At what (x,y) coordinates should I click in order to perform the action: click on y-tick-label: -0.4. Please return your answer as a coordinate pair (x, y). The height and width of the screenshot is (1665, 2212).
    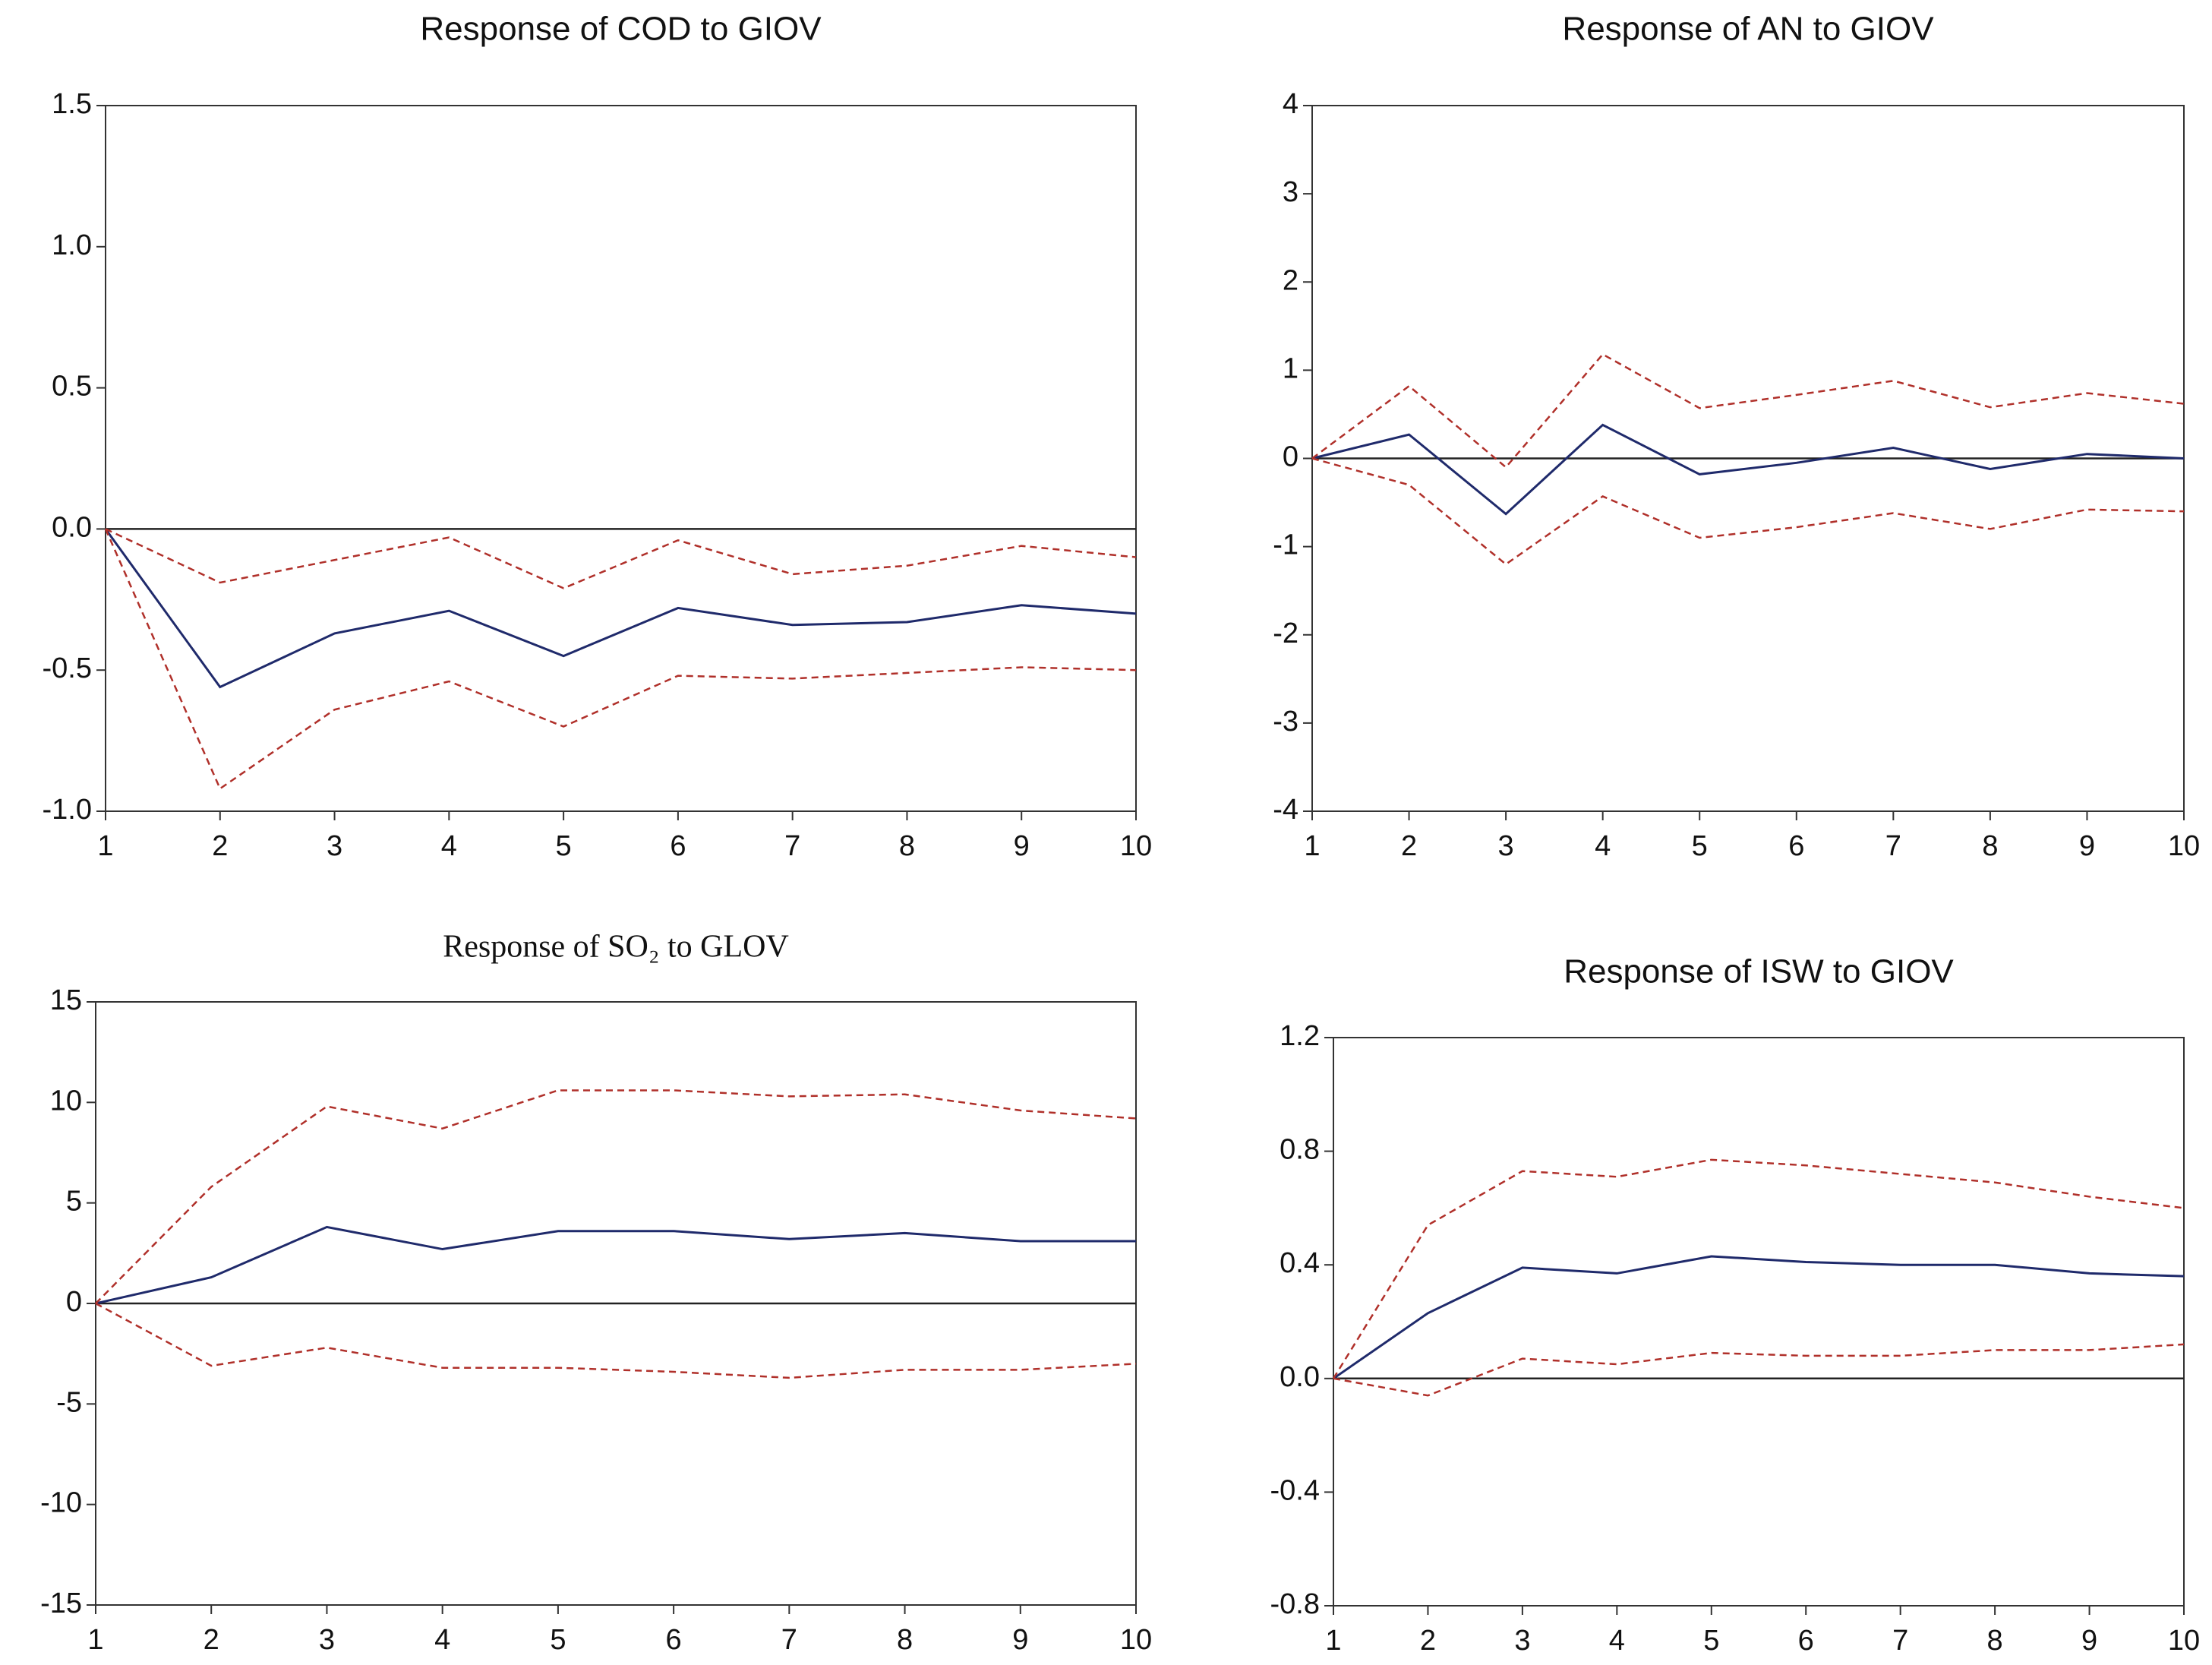
    Looking at the image, I should click on (1295, 1490).